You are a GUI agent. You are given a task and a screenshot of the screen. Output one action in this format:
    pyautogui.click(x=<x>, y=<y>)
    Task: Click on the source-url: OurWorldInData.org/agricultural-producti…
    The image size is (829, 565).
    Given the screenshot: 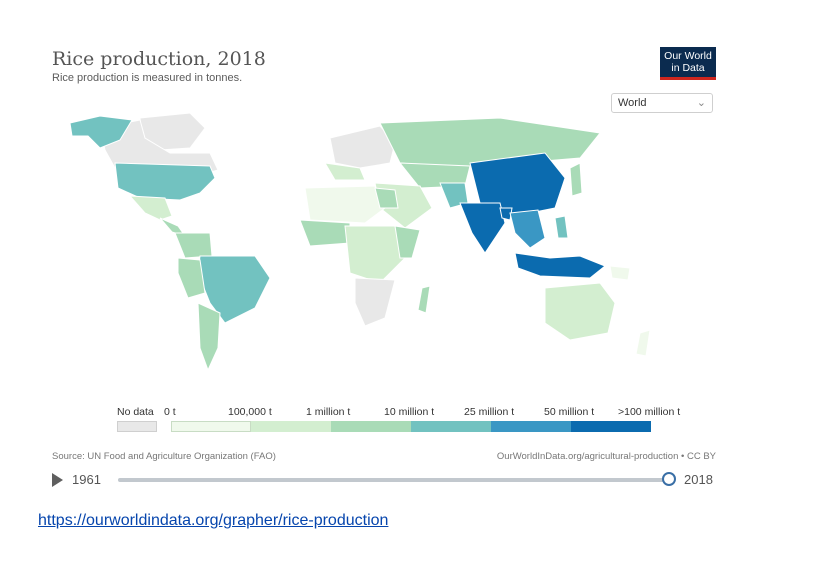 What is the action you would take?
    pyautogui.click(x=606, y=456)
    